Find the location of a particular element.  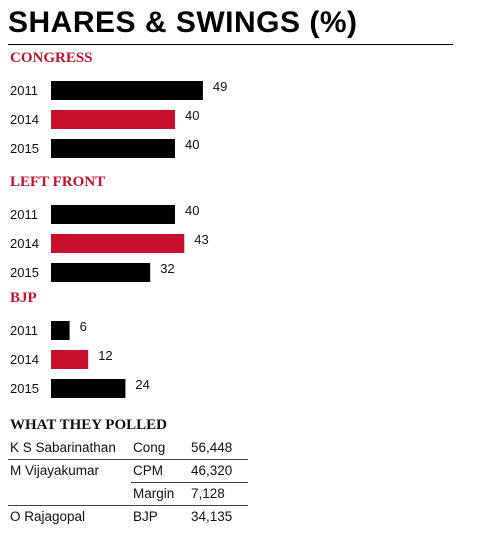

panel-heading: LEFT FRONT is located at coordinates (57, 182).